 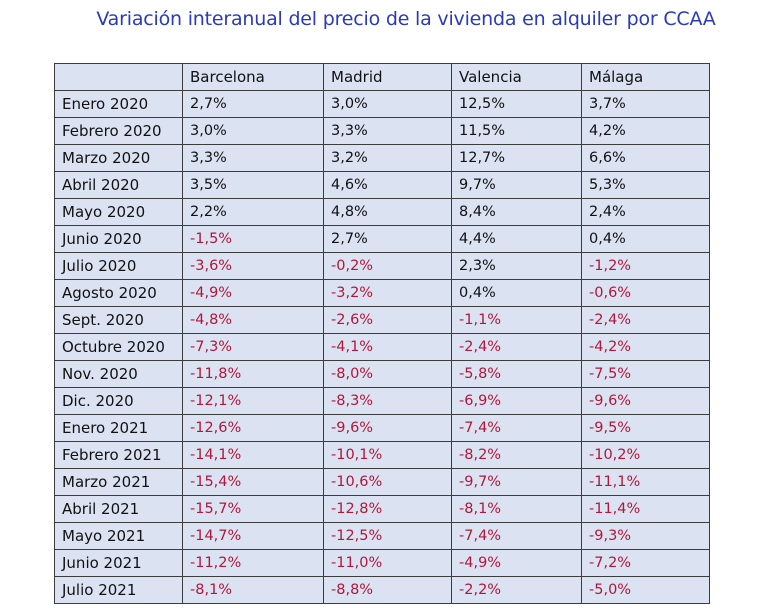 What do you see at coordinates (118, 212) in the screenshot?
I see `month-cell: Mayo 2020` at bounding box center [118, 212].